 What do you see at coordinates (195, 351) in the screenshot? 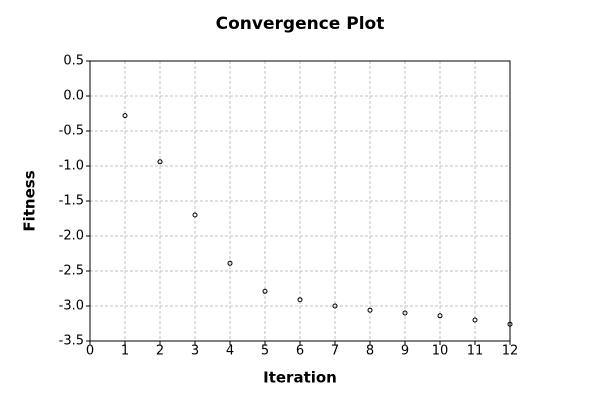
I see `x-tick-label: 3` at bounding box center [195, 351].